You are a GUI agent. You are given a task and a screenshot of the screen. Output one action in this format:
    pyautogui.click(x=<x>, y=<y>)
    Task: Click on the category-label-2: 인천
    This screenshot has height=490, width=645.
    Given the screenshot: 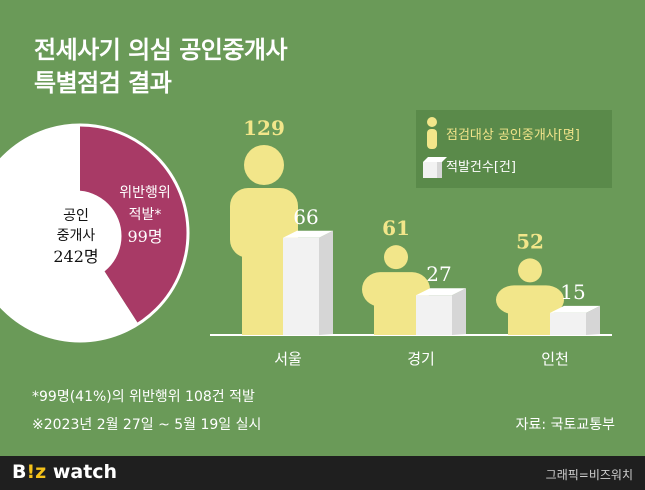 What is the action you would take?
    pyautogui.click(x=555, y=359)
    